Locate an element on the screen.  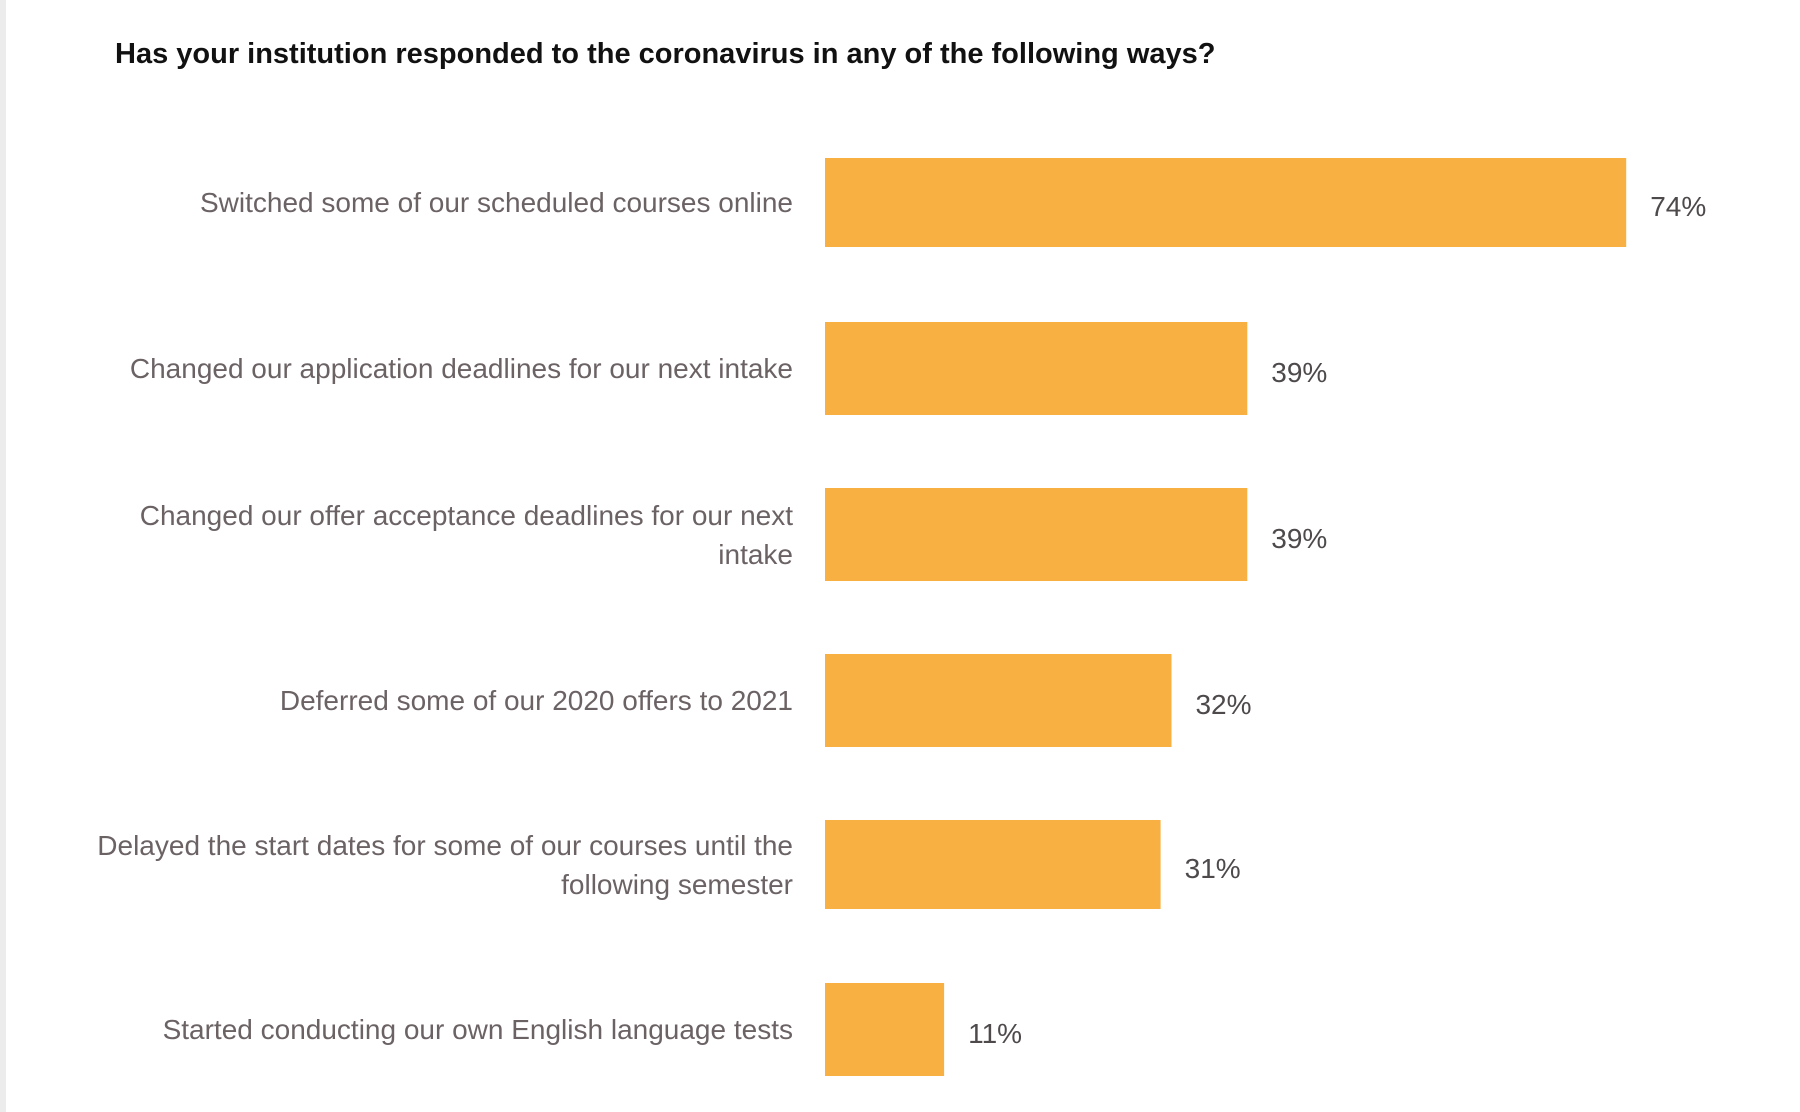
left-border-strip is located at coordinates (3, 556).